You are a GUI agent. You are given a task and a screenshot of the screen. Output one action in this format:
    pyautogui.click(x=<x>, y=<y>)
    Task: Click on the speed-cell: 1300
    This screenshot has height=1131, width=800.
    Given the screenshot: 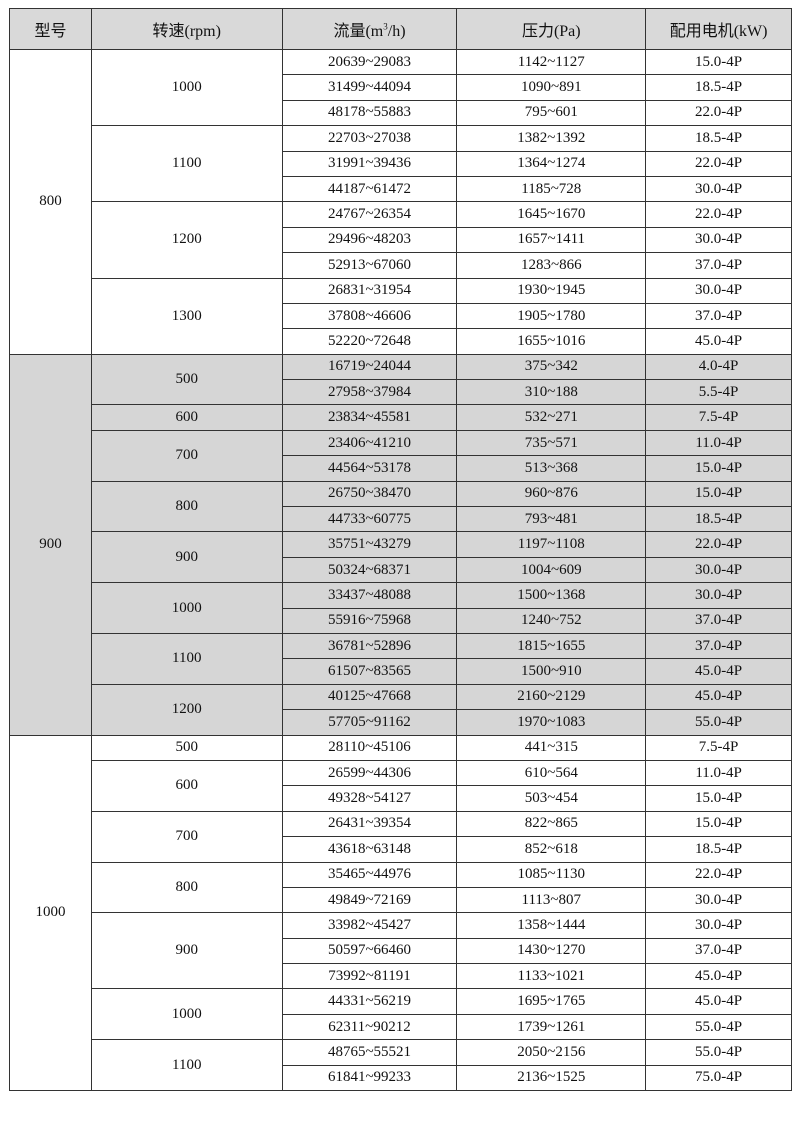 What is the action you would take?
    pyautogui.click(x=186, y=316)
    